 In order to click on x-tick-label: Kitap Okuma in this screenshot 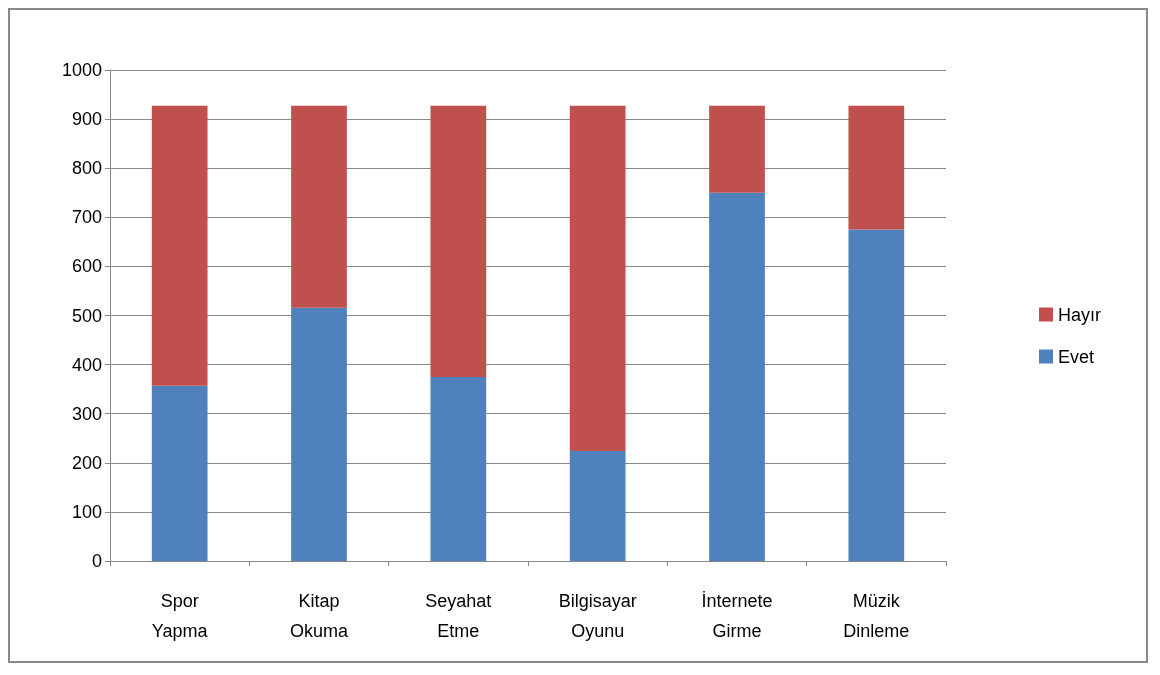, I will do `click(319, 616)`.